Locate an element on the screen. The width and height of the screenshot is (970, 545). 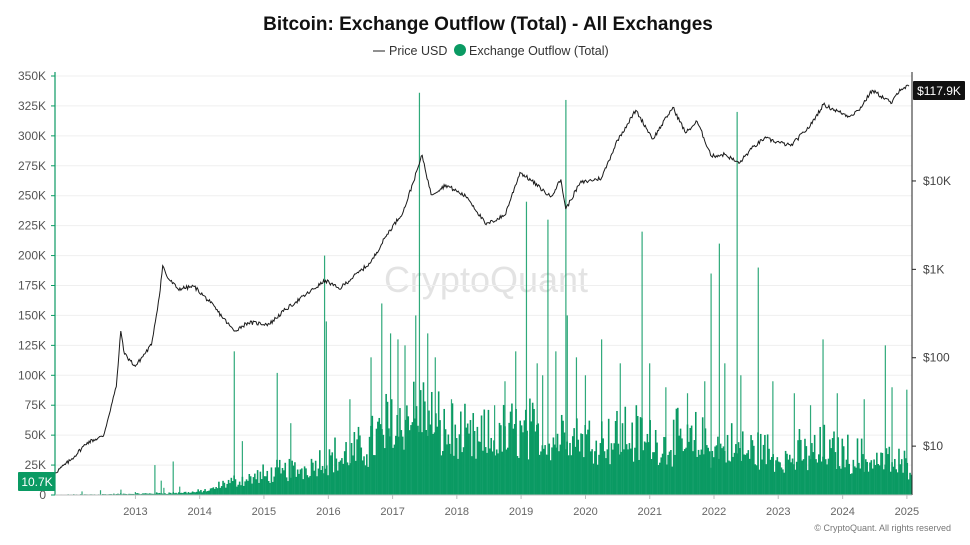
price-badge-label: $117.9K is located at coordinates (939, 91).